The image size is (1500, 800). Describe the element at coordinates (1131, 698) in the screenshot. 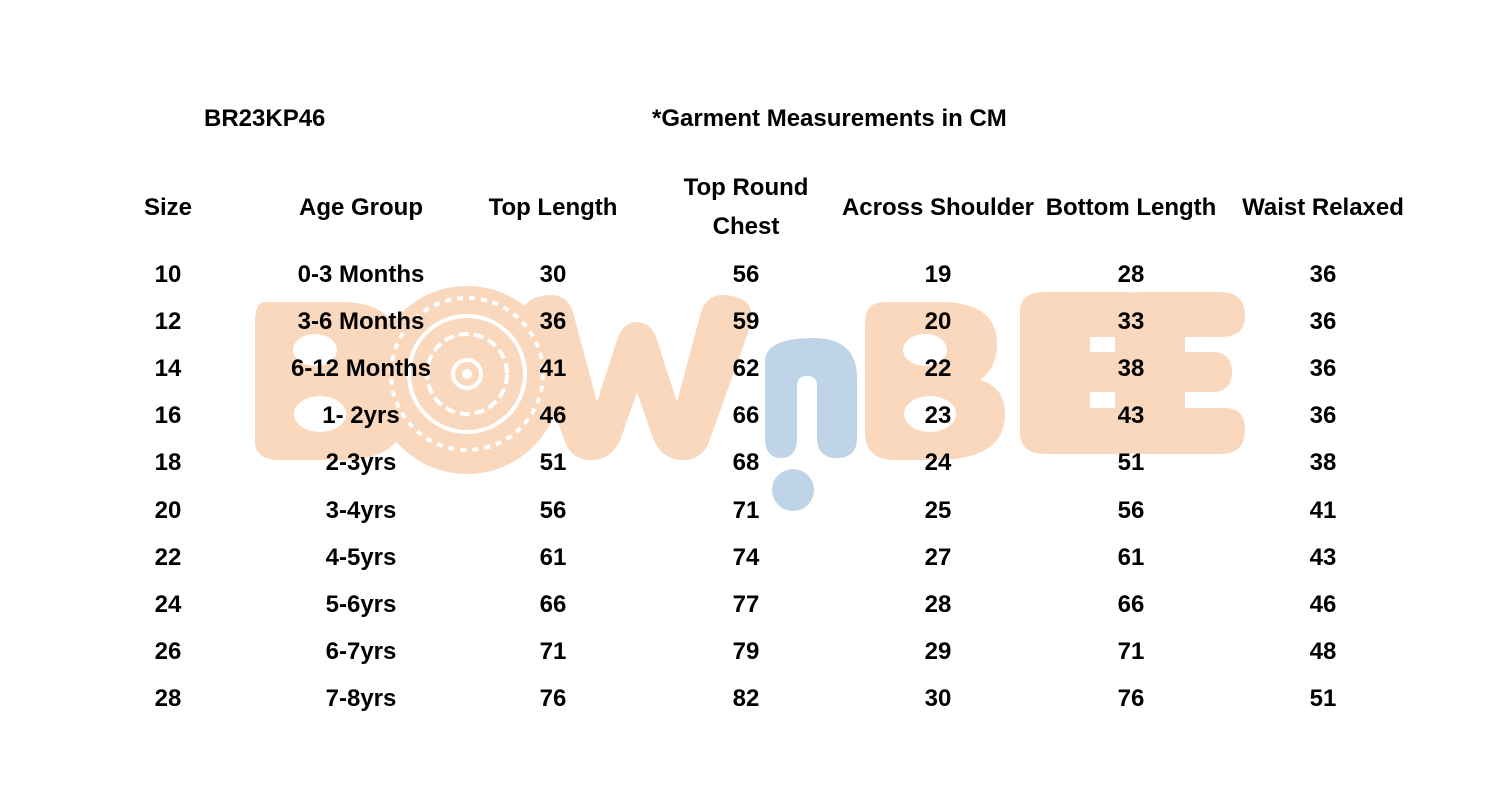

I see `cell-bottom-length: 76` at that location.